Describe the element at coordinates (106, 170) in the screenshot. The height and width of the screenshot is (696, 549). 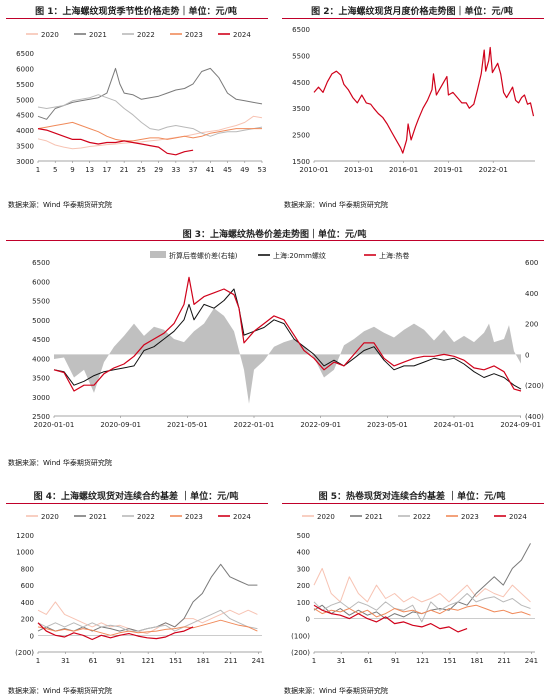
I see `c1-x-tick-label: 17` at that location.